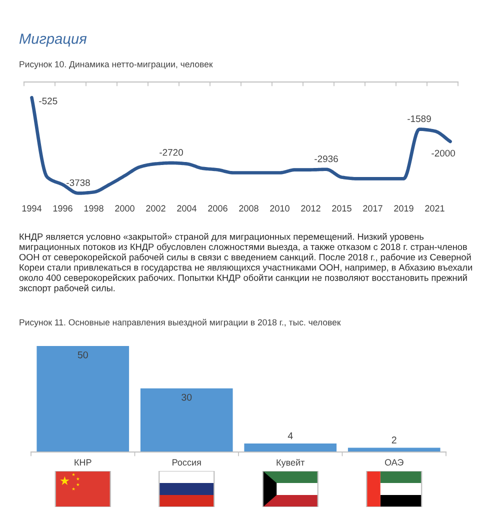  Describe the element at coordinates (116, 65) in the screenshot. I see `chart-subtitle: Рисунок 10. Динамика нетто-миграции, человек` at that location.